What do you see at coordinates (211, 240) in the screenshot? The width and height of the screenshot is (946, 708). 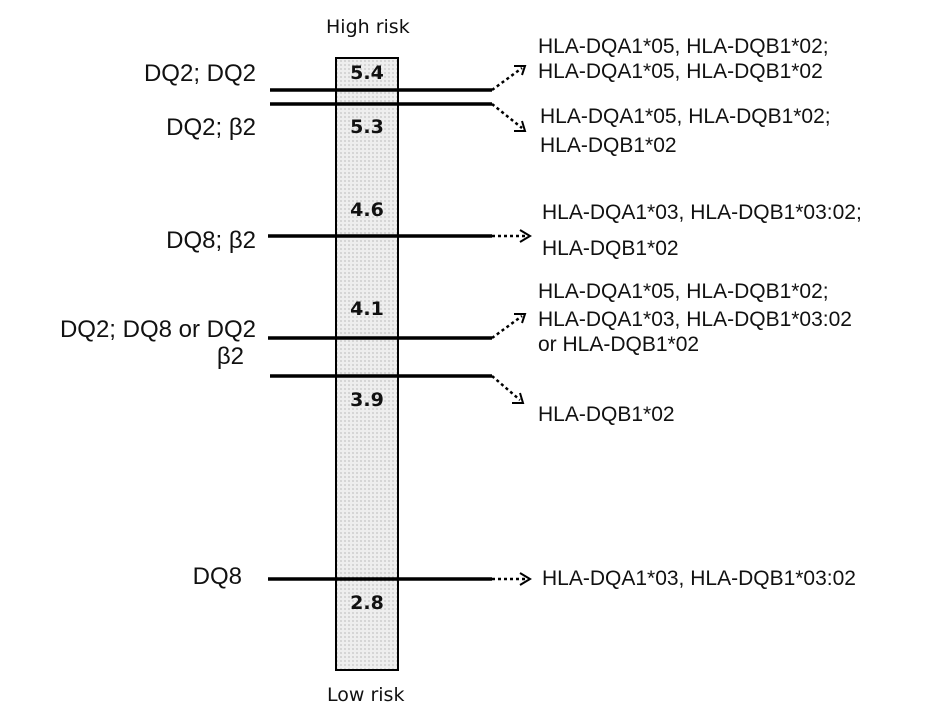 I see `haplotype-label-dq8-b2: DQ8; β2` at bounding box center [211, 240].